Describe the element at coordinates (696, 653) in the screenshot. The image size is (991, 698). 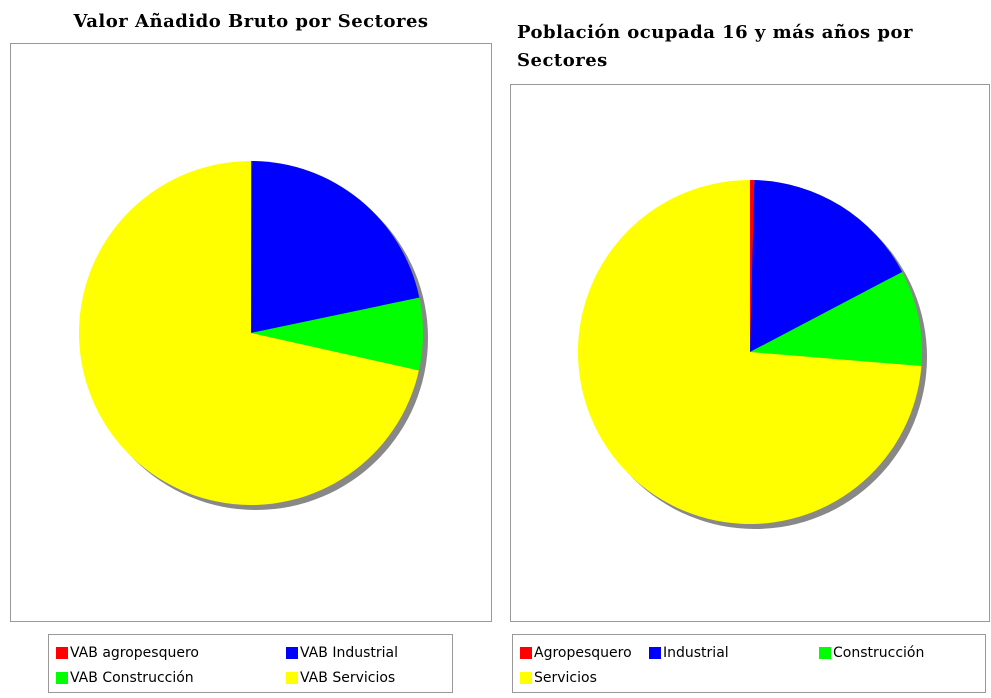
I see `legend-label: Industrial` at that location.